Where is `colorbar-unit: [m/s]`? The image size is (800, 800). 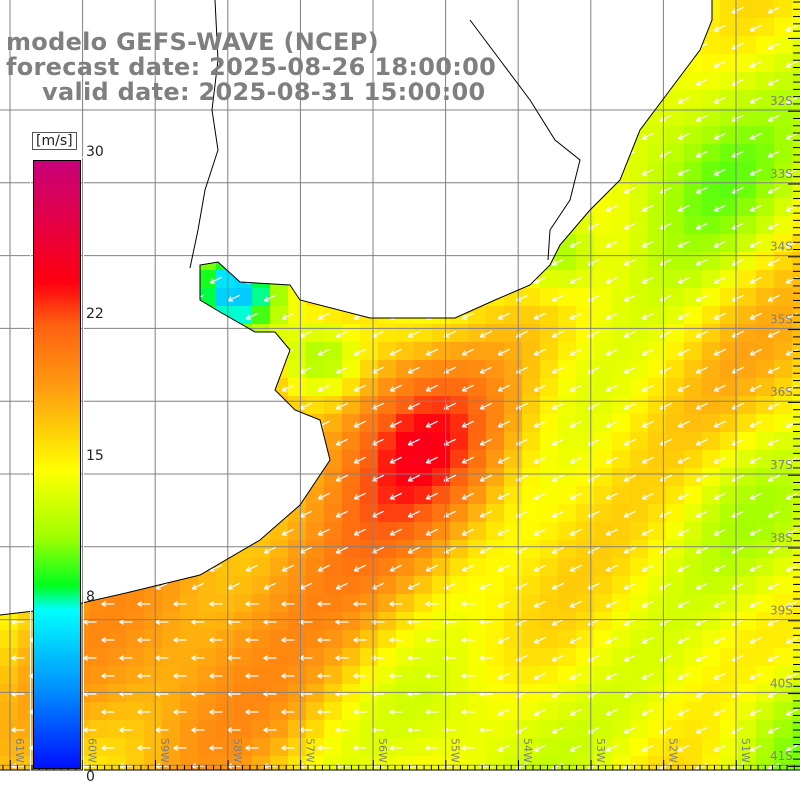
colorbar-unit: [m/s] is located at coordinates (54, 141).